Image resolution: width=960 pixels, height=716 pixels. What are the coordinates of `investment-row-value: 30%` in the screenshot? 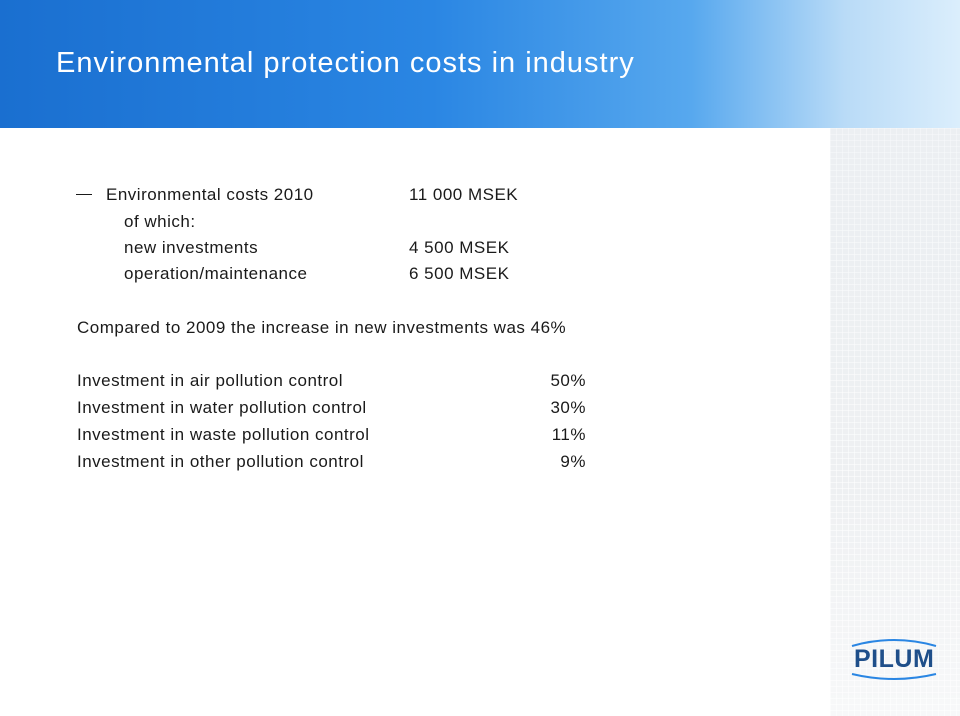 It's located at (568, 407).